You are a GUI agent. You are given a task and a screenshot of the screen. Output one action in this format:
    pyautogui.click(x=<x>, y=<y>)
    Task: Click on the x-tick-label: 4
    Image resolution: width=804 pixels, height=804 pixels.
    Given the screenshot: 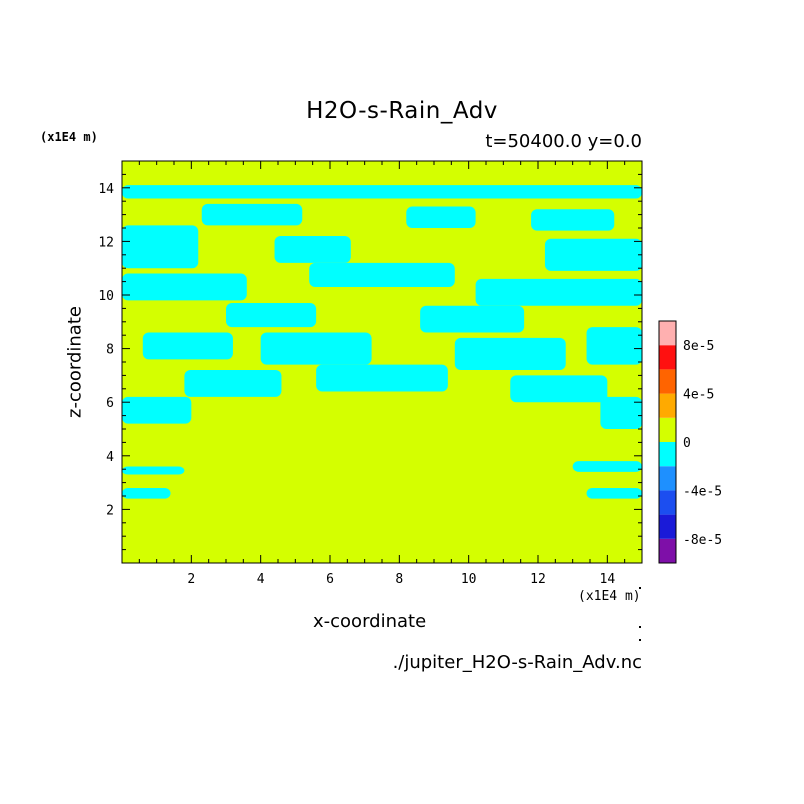 What is the action you would take?
    pyautogui.click(x=261, y=579)
    